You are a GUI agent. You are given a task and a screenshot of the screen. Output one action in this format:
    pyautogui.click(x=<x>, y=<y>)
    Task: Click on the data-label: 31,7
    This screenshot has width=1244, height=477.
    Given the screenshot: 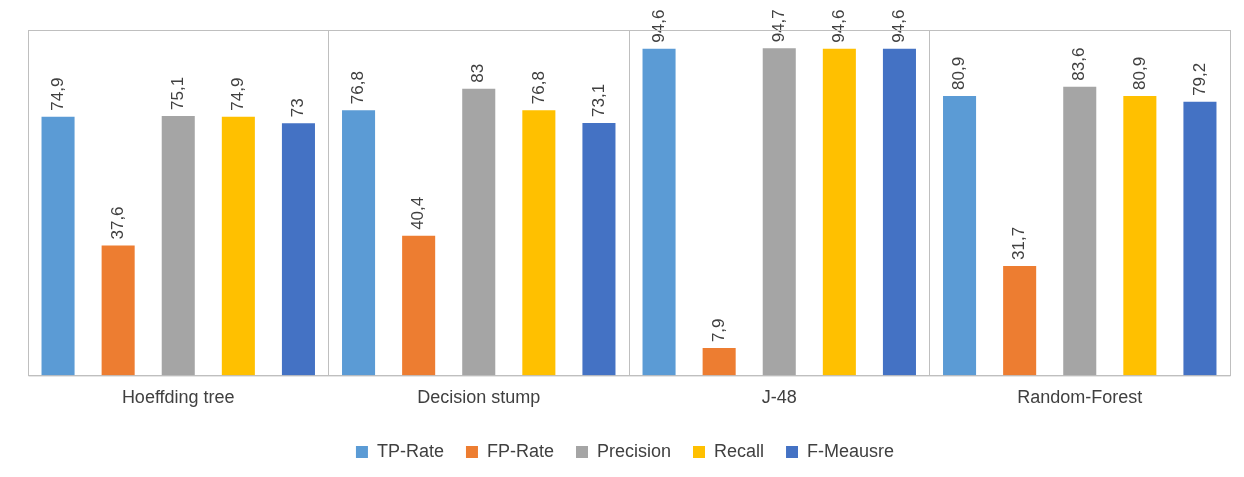 What is the action you would take?
    pyautogui.click(x=1019, y=243)
    